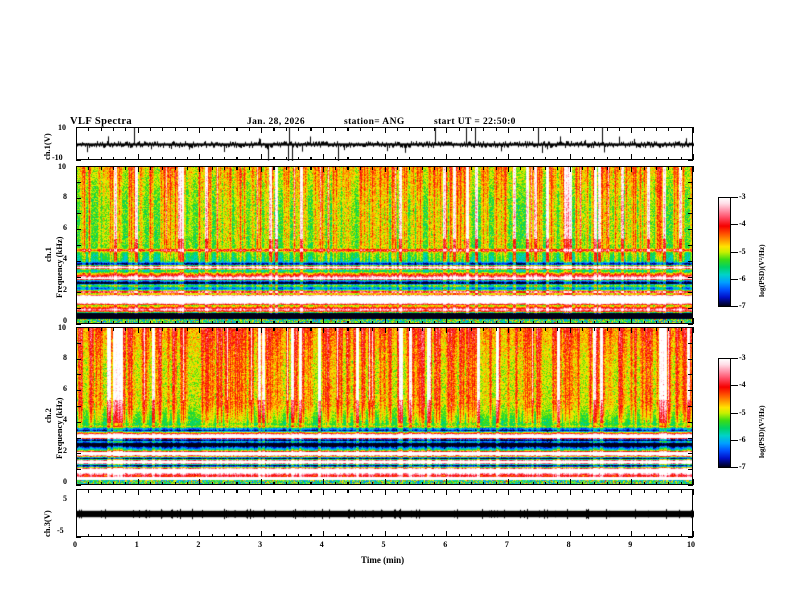  What do you see at coordinates (321, 544) in the screenshot?
I see `x-tick-label-4: 4` at bounding box center [321, 544].